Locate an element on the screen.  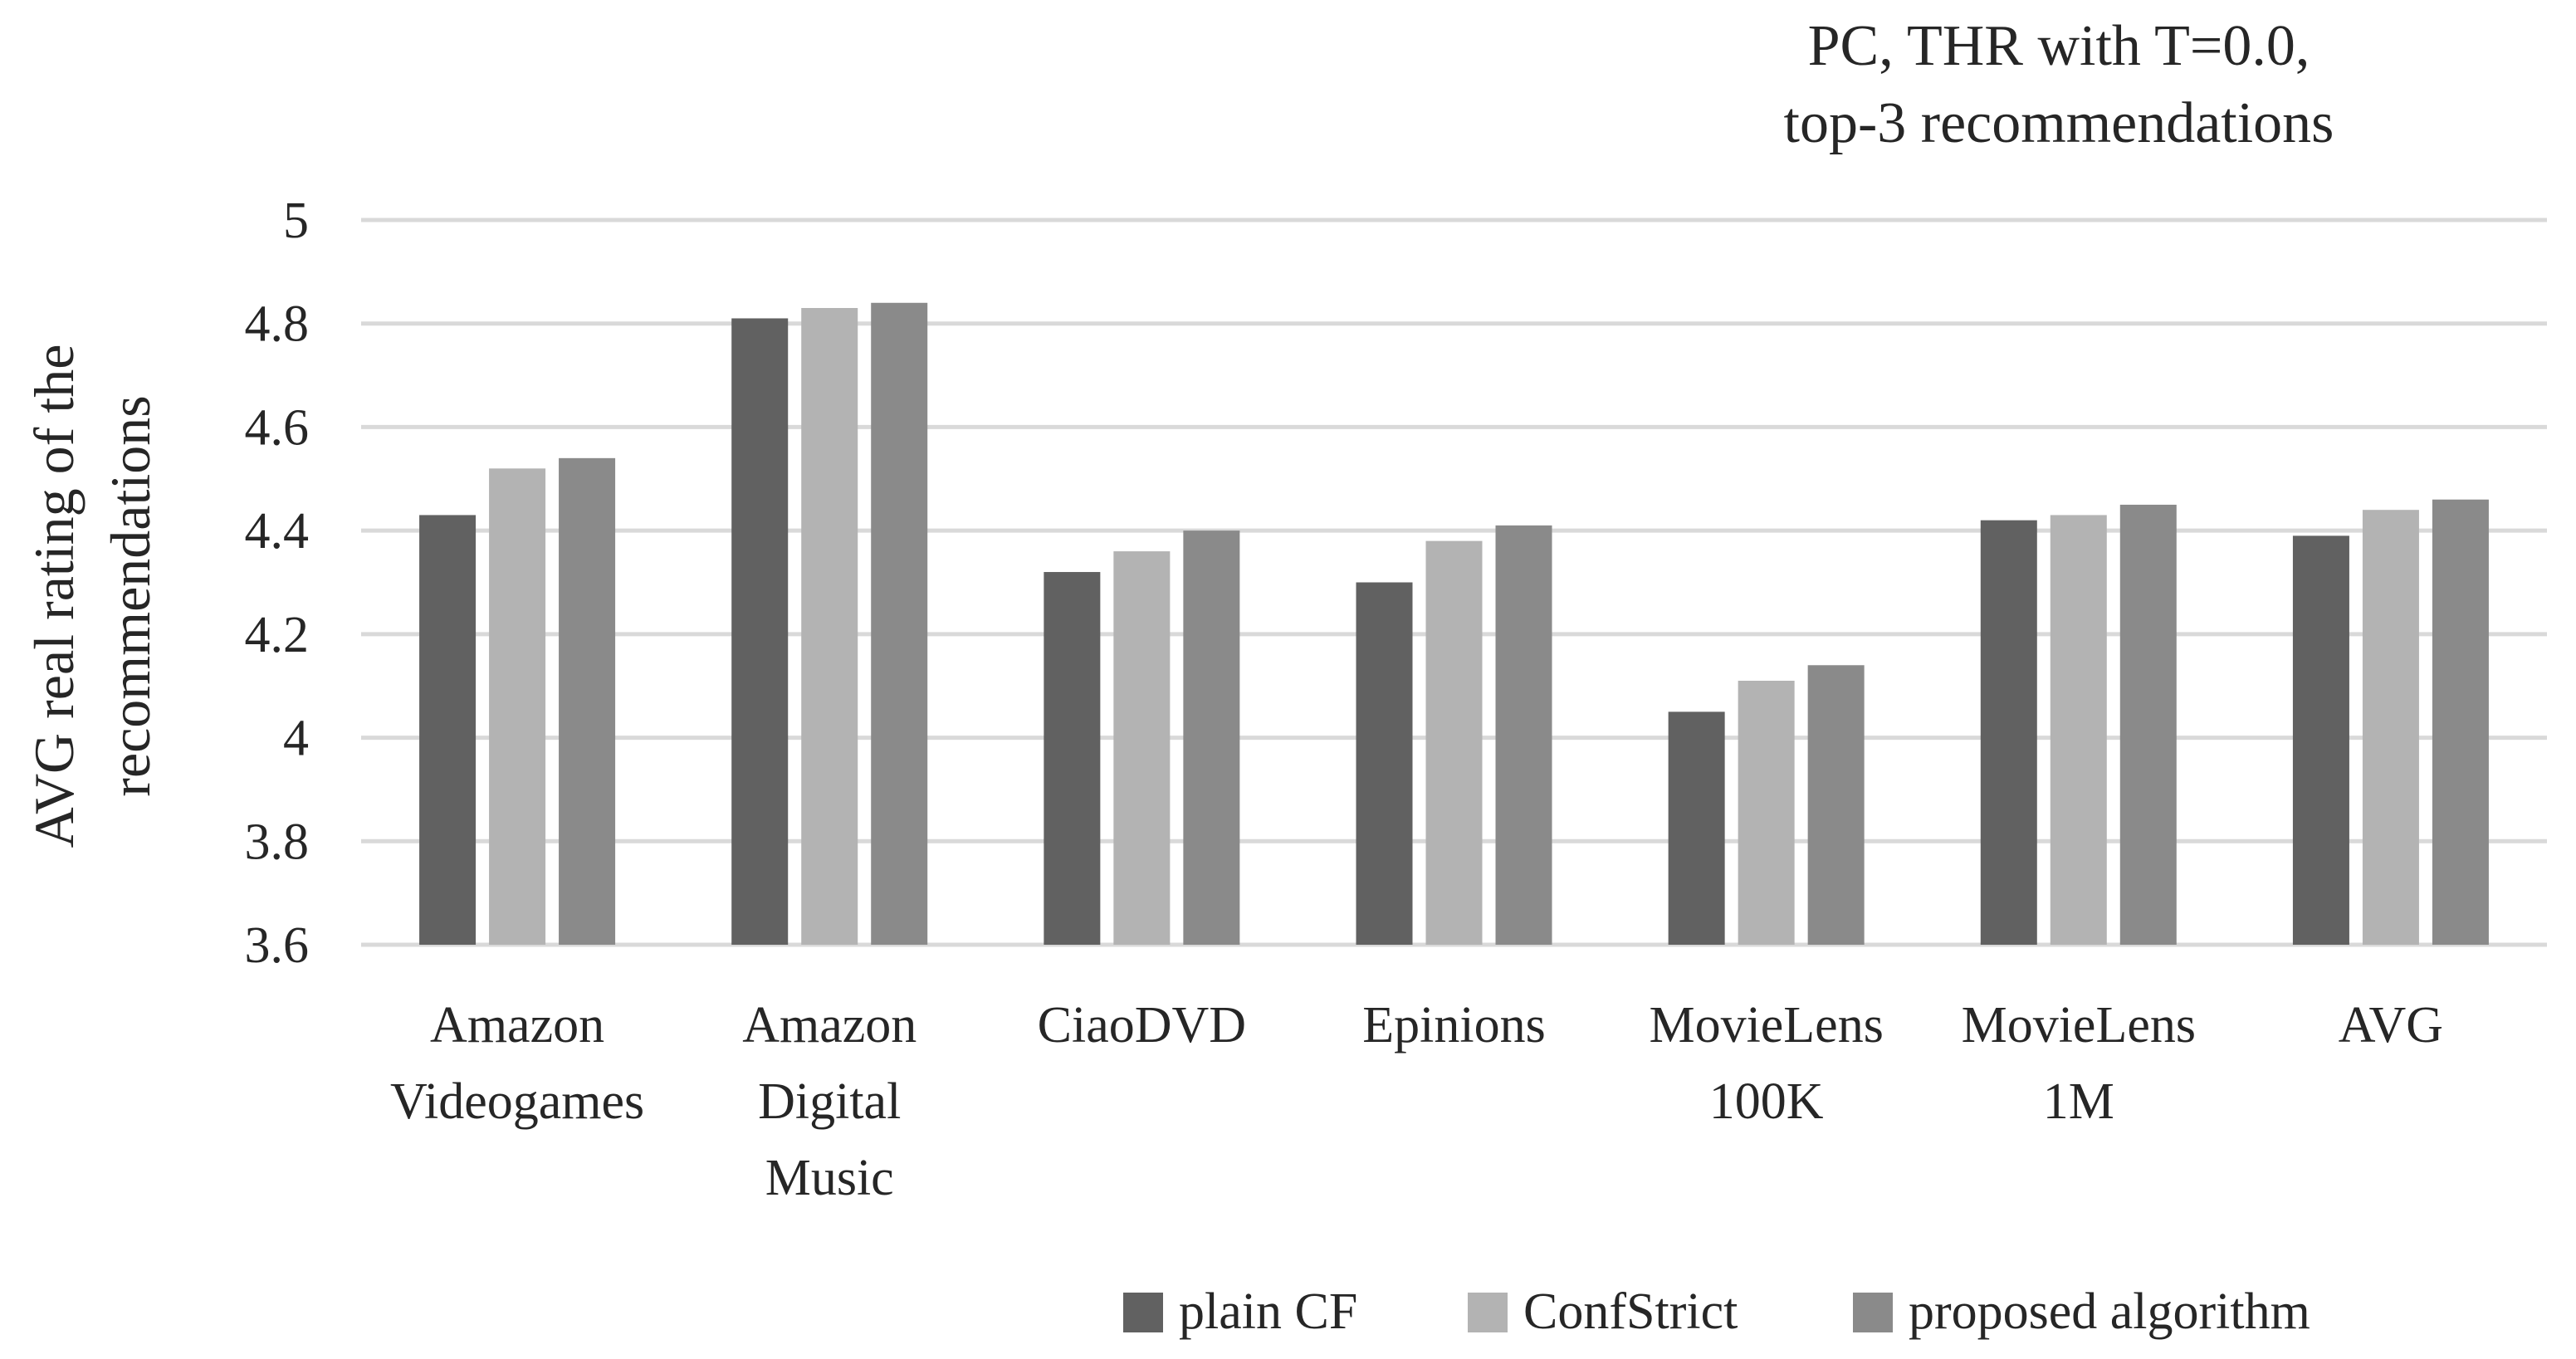
chart-title-line: top-3 recommendations is located at coordinates (2059, 123).